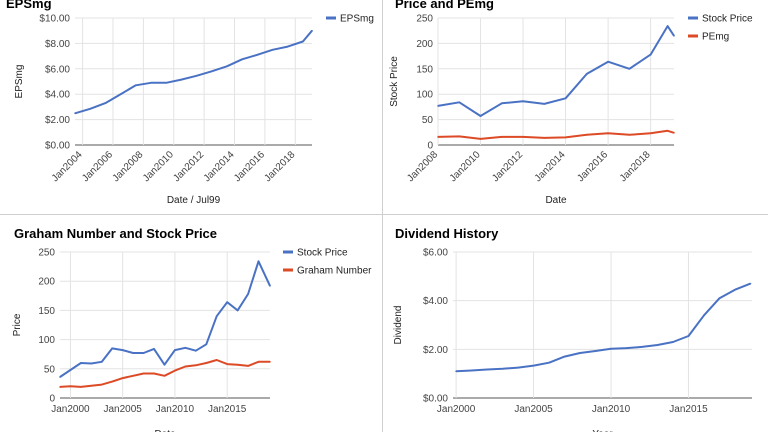  What do you see at coordinates (447, 233) in the screenshot?
I see `chart-title: Dividend History` at bounding box center [447, 233].